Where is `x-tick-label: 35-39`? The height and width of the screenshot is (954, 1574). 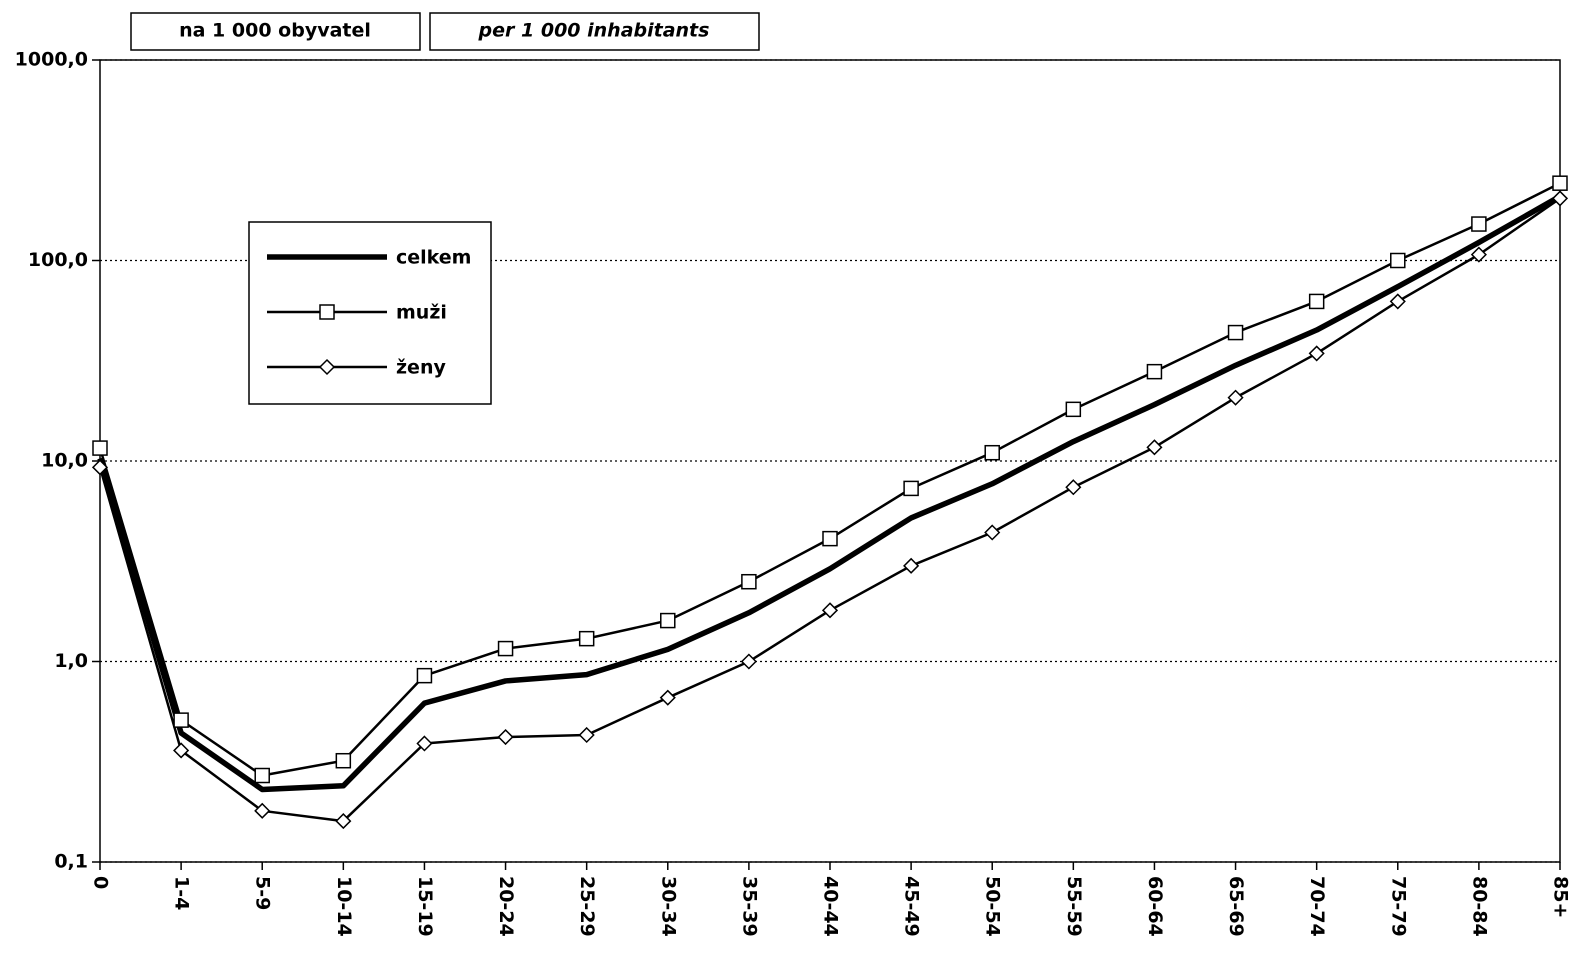
x-tick-label: 35-39 is located at coordinates (749, 906).